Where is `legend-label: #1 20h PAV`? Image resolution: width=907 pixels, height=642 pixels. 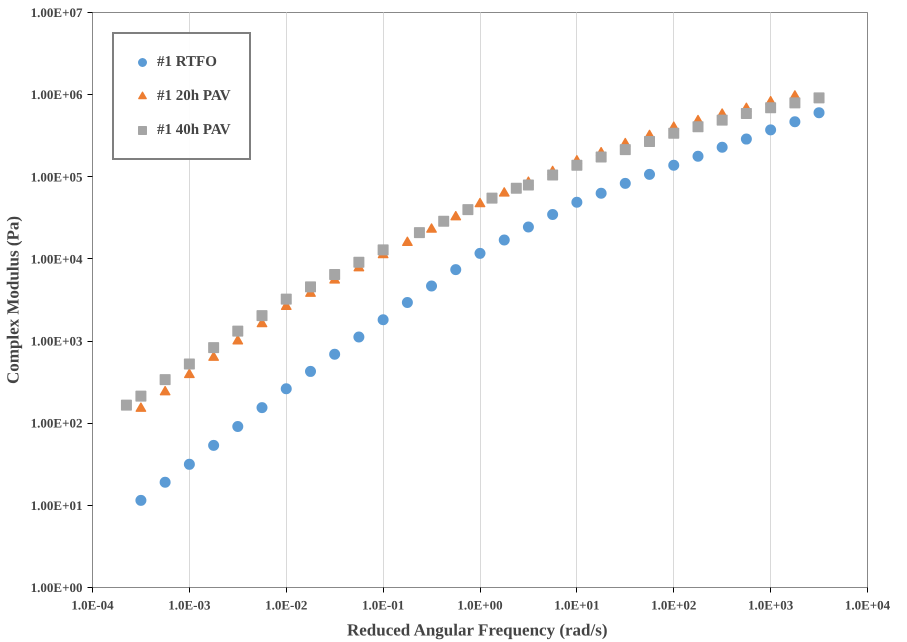 legend-label: #1 20h PAV is located at coordinates (194, 96).